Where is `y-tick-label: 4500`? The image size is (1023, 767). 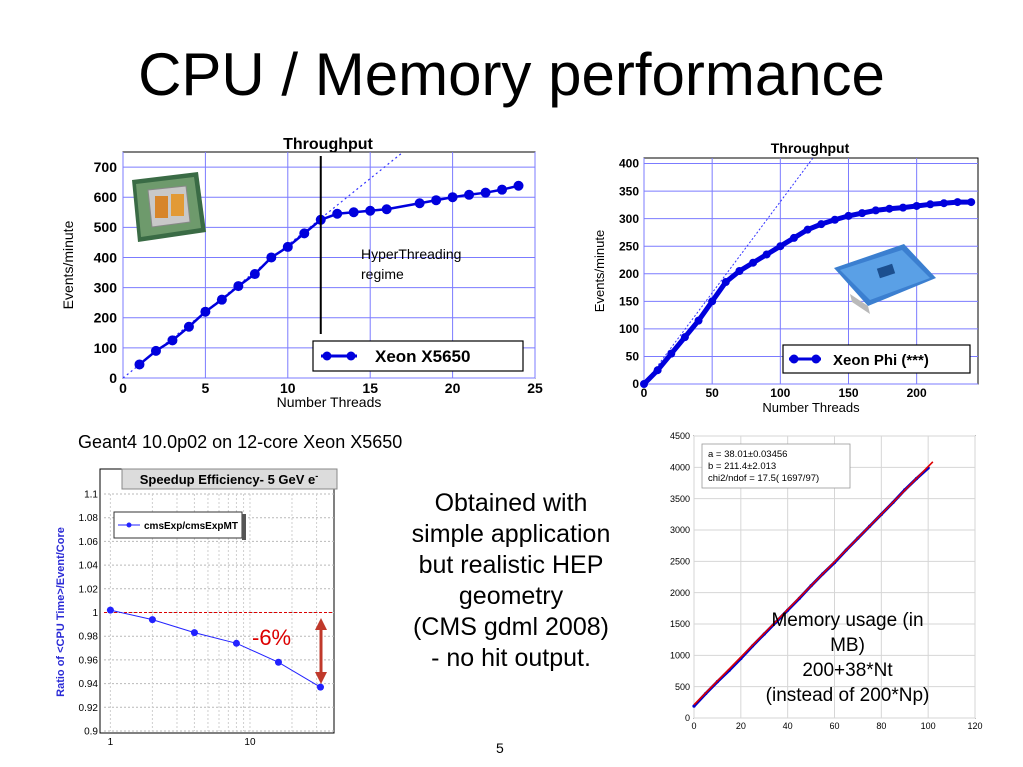 y-tick-label: 4500 is located at coordinates (680, 436).